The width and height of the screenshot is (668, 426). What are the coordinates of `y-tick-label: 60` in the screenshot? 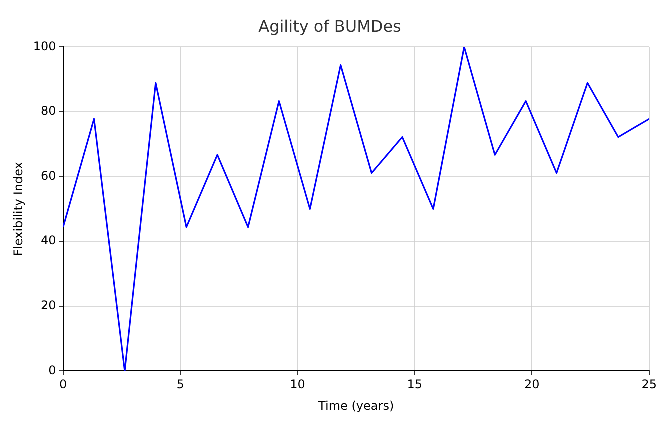 It's located at (48, 175).